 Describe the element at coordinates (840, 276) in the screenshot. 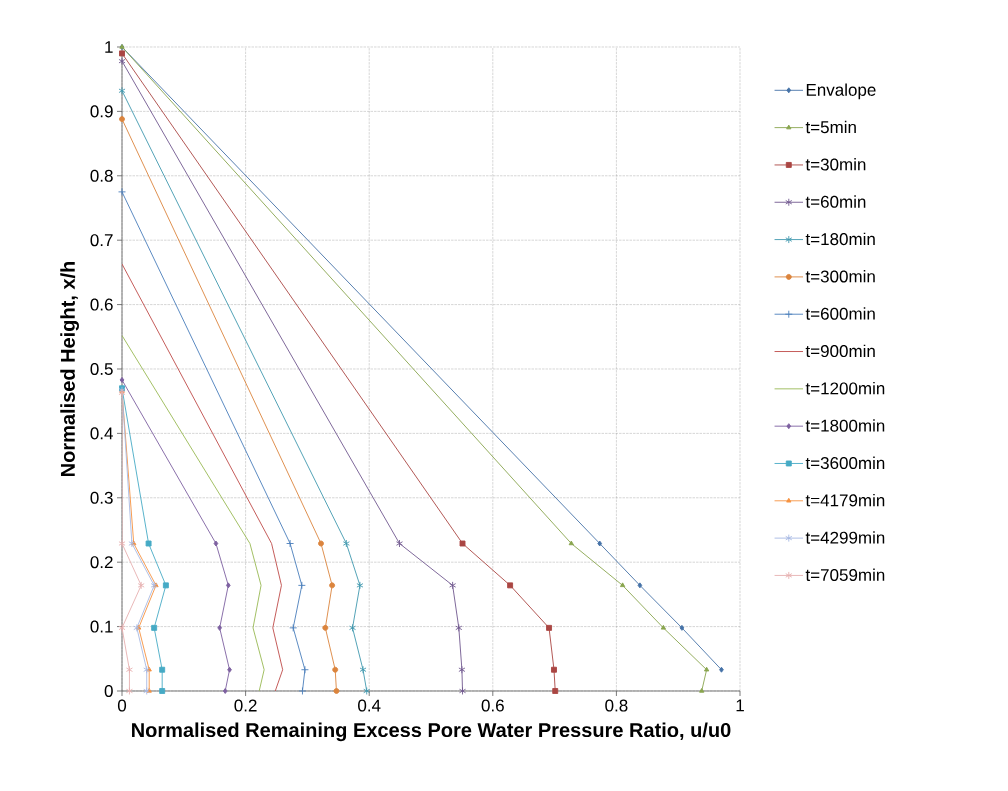

I see `legend-label: t=300min` at that location.